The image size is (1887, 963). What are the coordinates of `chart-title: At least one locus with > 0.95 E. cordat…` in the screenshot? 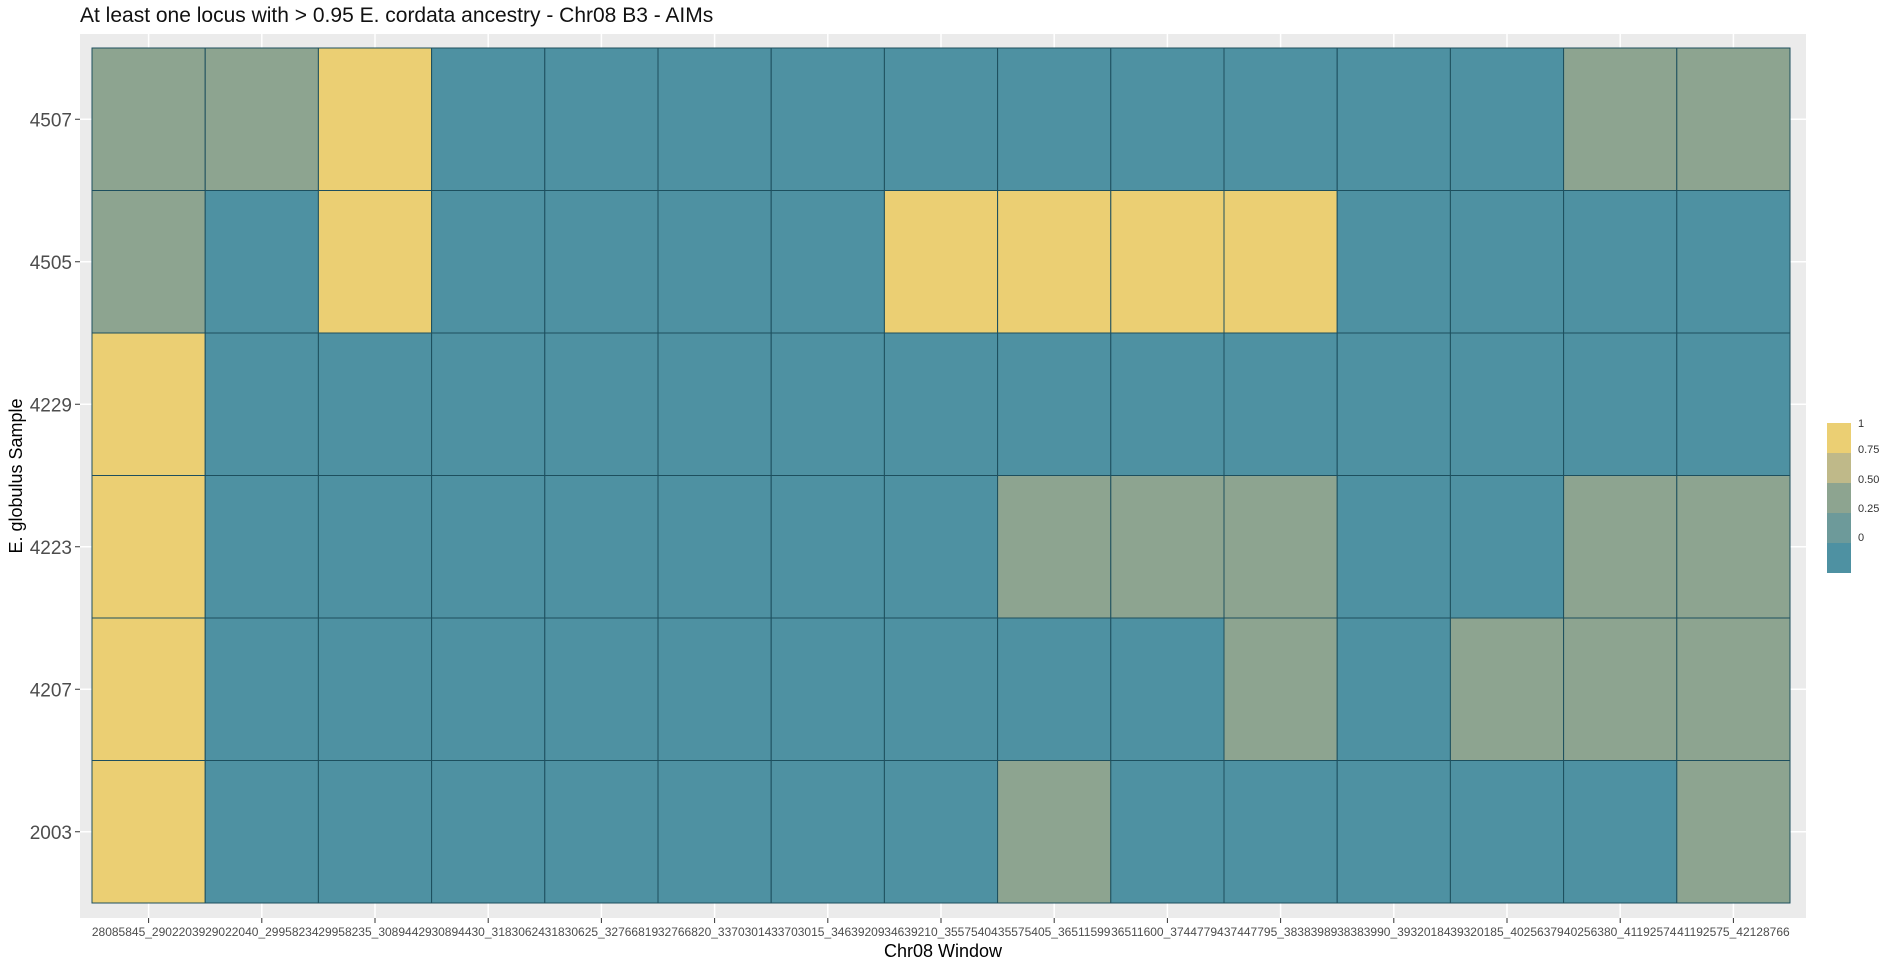 It's located at (397, 15).